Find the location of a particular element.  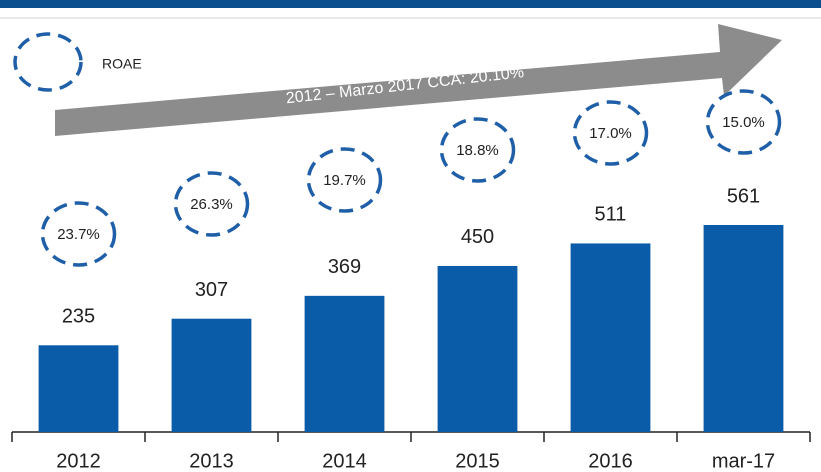

x-tick-label: 2015 is located at coordinates (477, 461).